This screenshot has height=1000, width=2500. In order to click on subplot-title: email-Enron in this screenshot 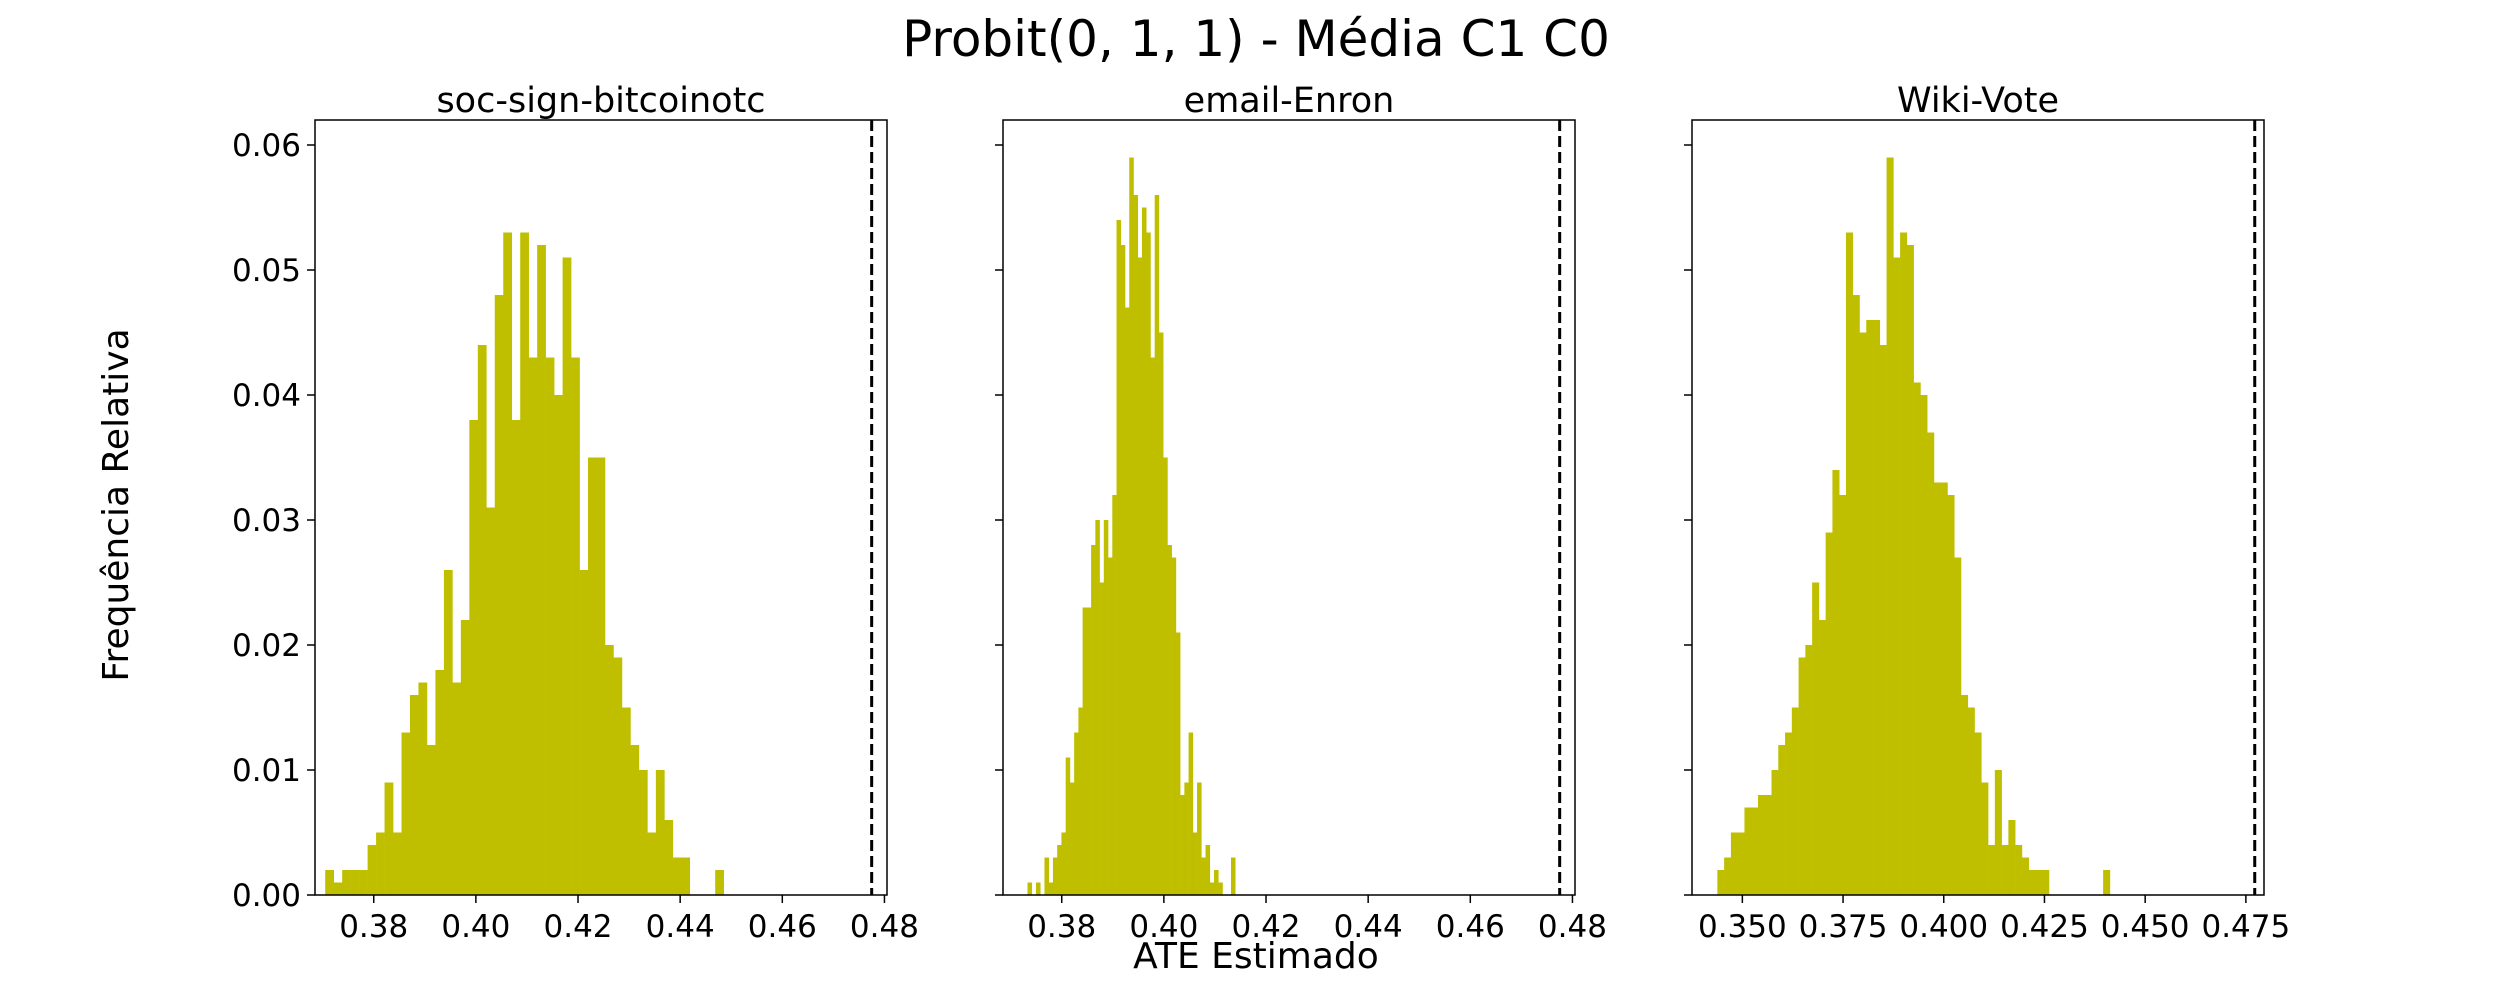, I will do `click(1289, 101)`.